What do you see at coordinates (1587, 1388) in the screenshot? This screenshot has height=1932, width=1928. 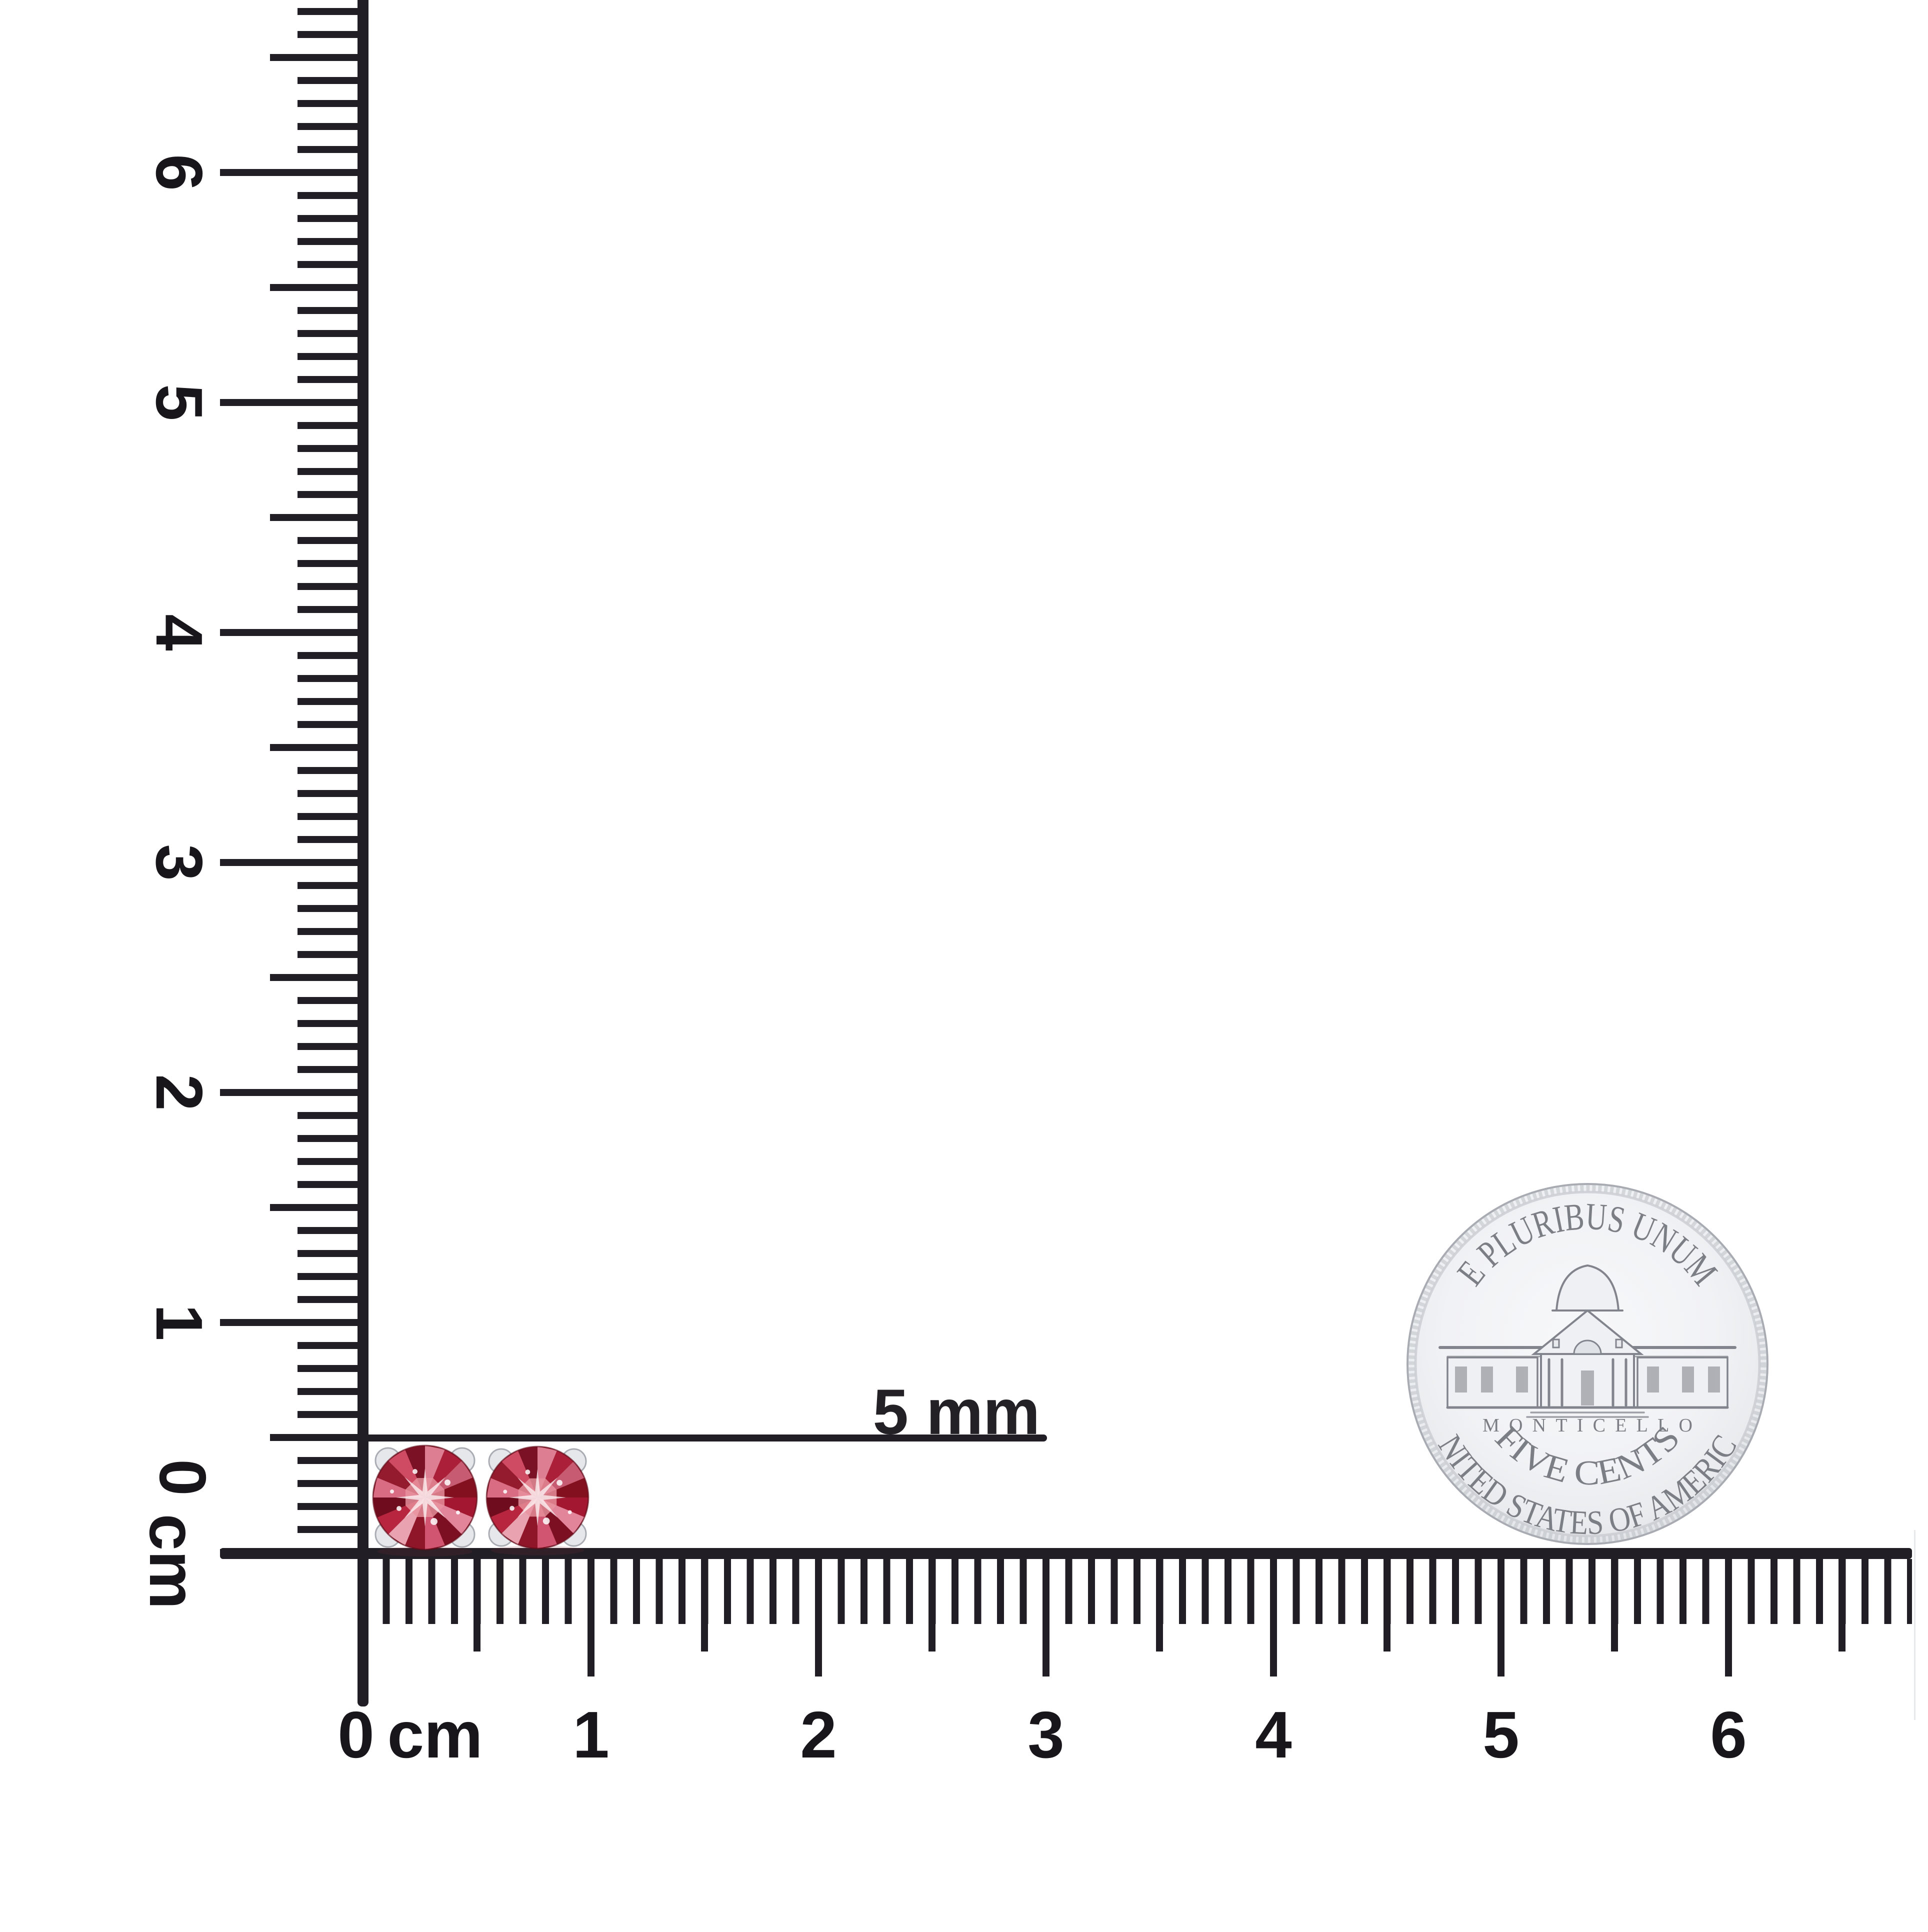 I see `portico-door` at bounding box center [1587, 1388].